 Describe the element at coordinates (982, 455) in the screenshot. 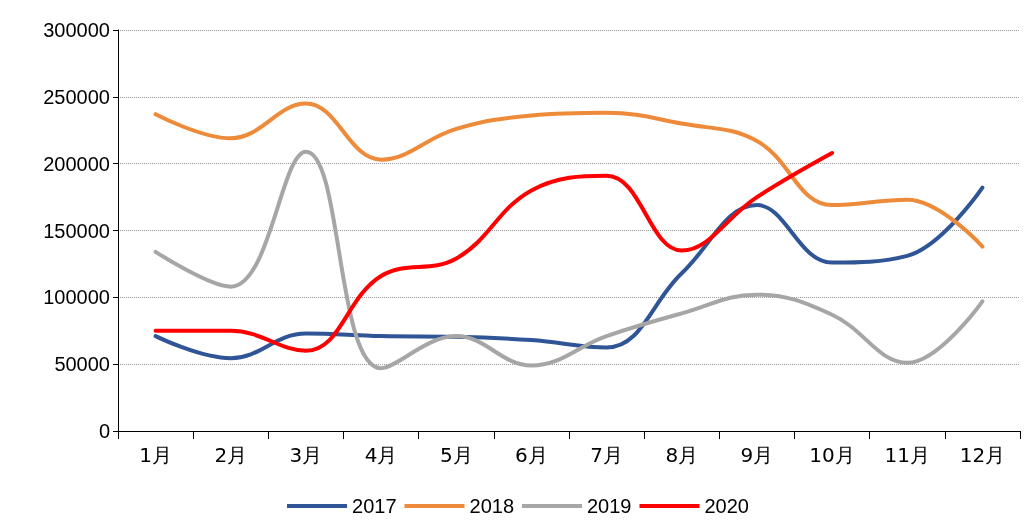

I see `x-tick-label: 12月` at that location.